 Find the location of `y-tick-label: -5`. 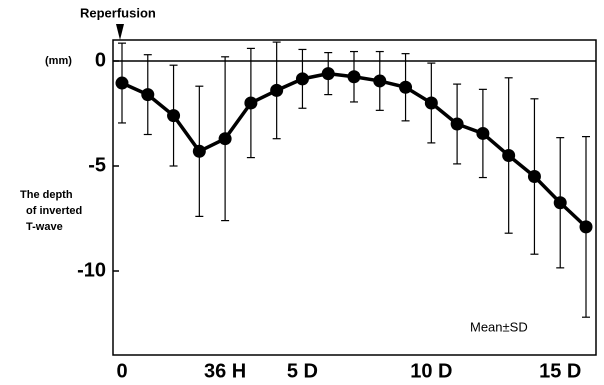

y-tick-label: -5 is located at coordinates (97, 165).